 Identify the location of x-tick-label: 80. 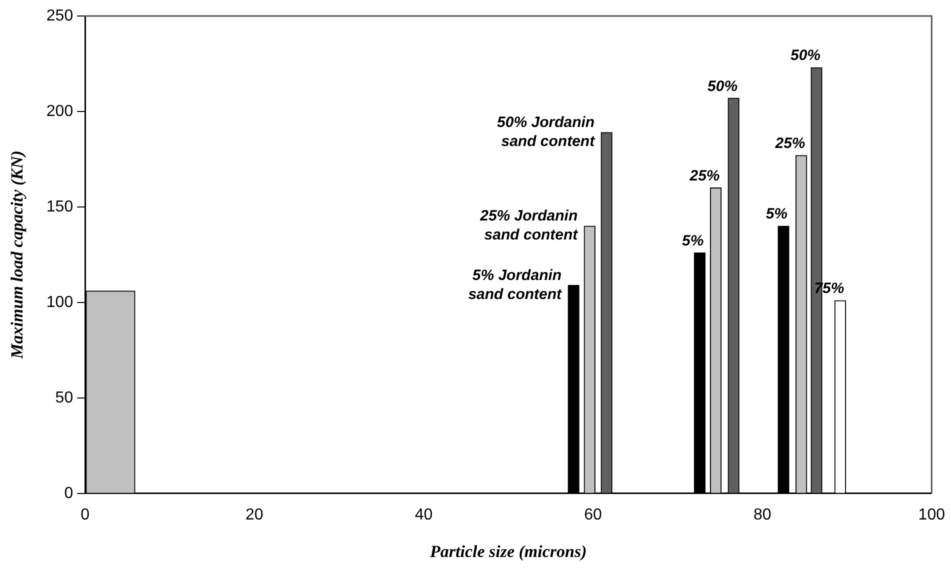
(762, 515).